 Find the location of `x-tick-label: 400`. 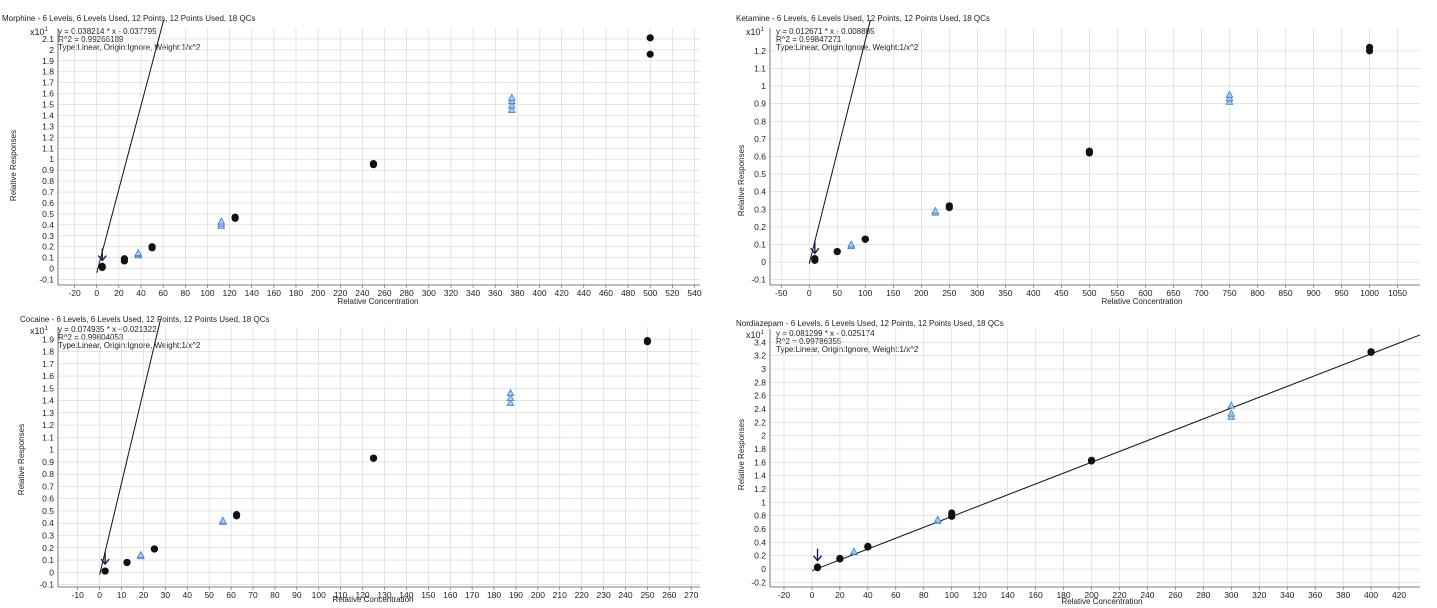

x-tick-label: 400 is located at coordinates (1371, 595).